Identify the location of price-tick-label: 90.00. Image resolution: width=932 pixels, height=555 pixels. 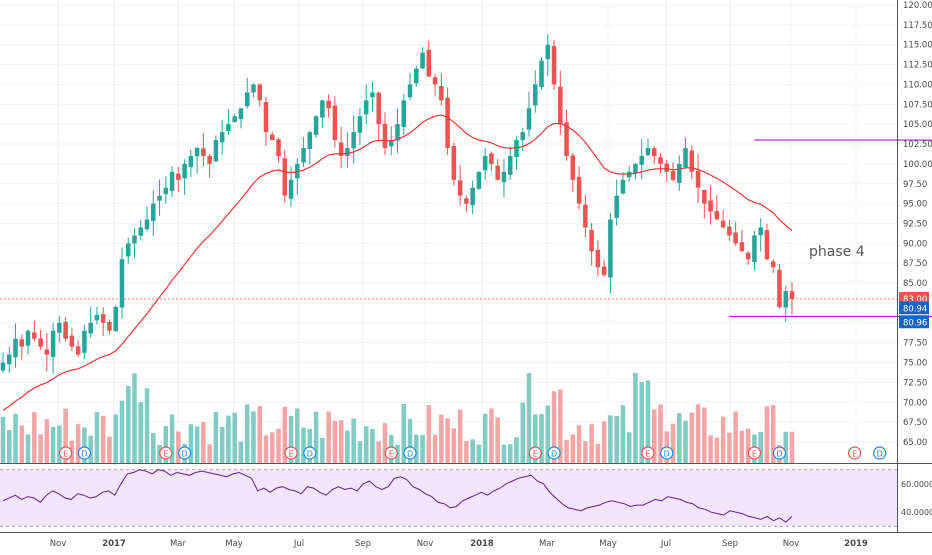
(915, 244).